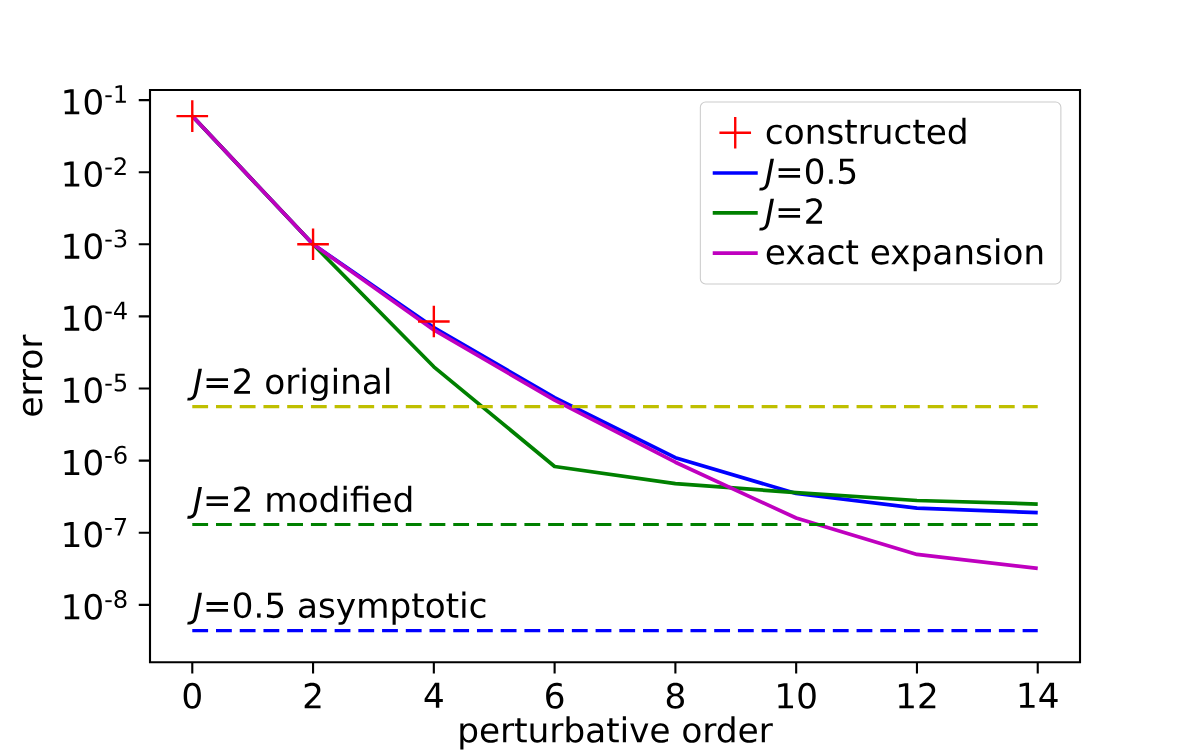 The image size is (1200, 750). What do you see at coordinates (555, 695) in the screenshot?
I see `x-tick-label: 6` at bounding box center [555, 695].